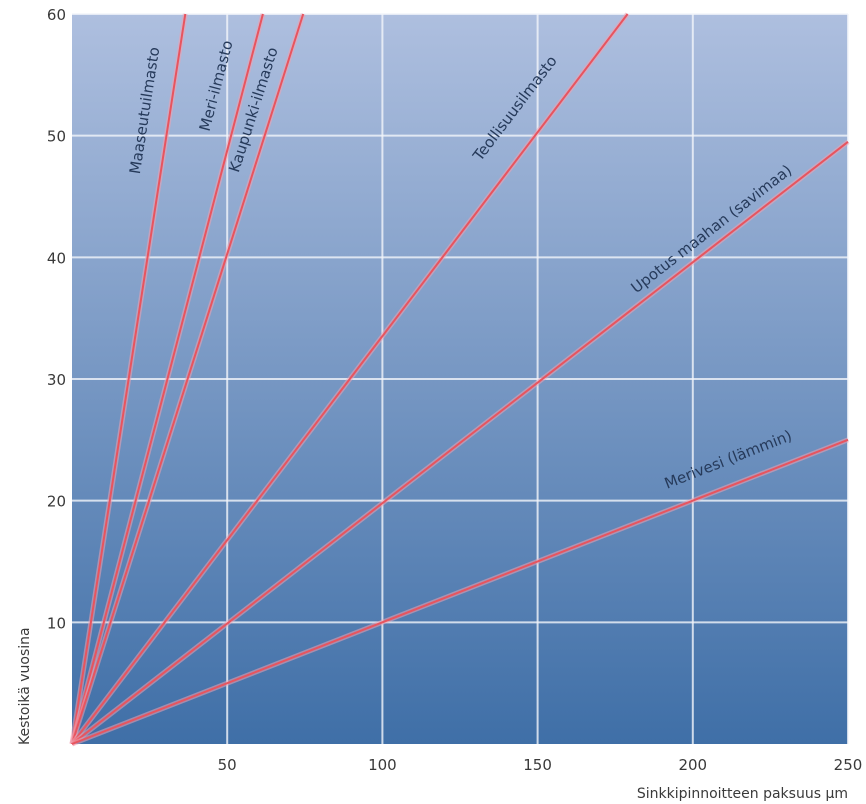 The width and height of the screenshot is (866, 804). I want to click on x-tick-label-1: 100, so click(382, 765).